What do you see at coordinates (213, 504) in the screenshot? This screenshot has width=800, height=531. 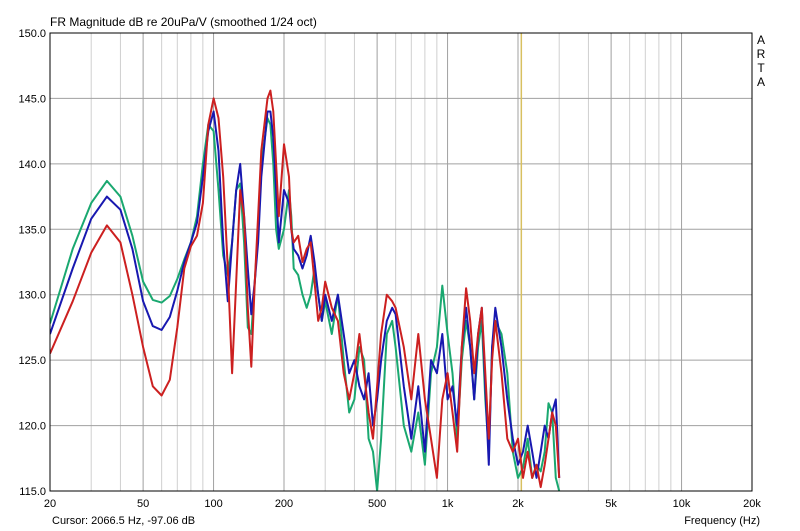 I see `x-tick-label: 100` at bounding box center [213, 504].